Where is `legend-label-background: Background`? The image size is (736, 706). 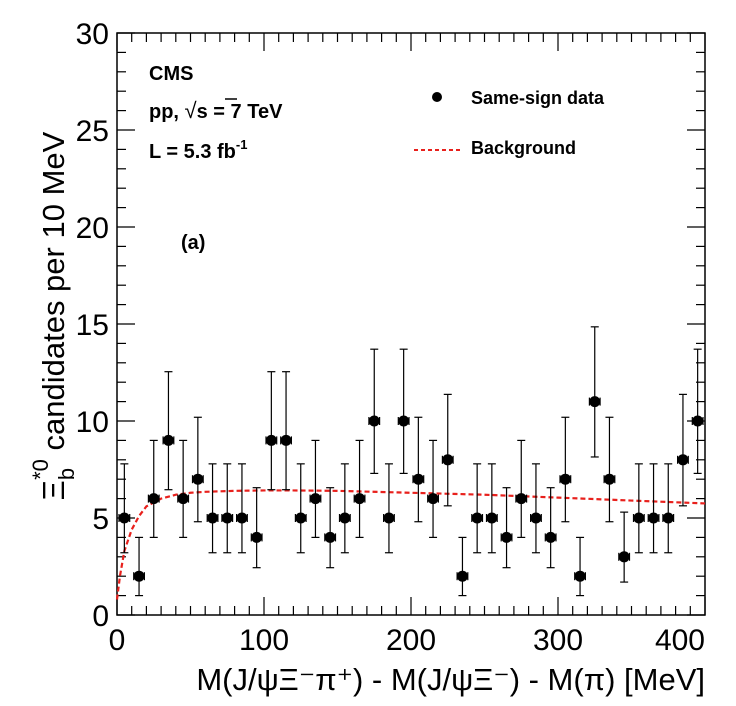 legend-label-background: Background is located at coordinates (523, 148).